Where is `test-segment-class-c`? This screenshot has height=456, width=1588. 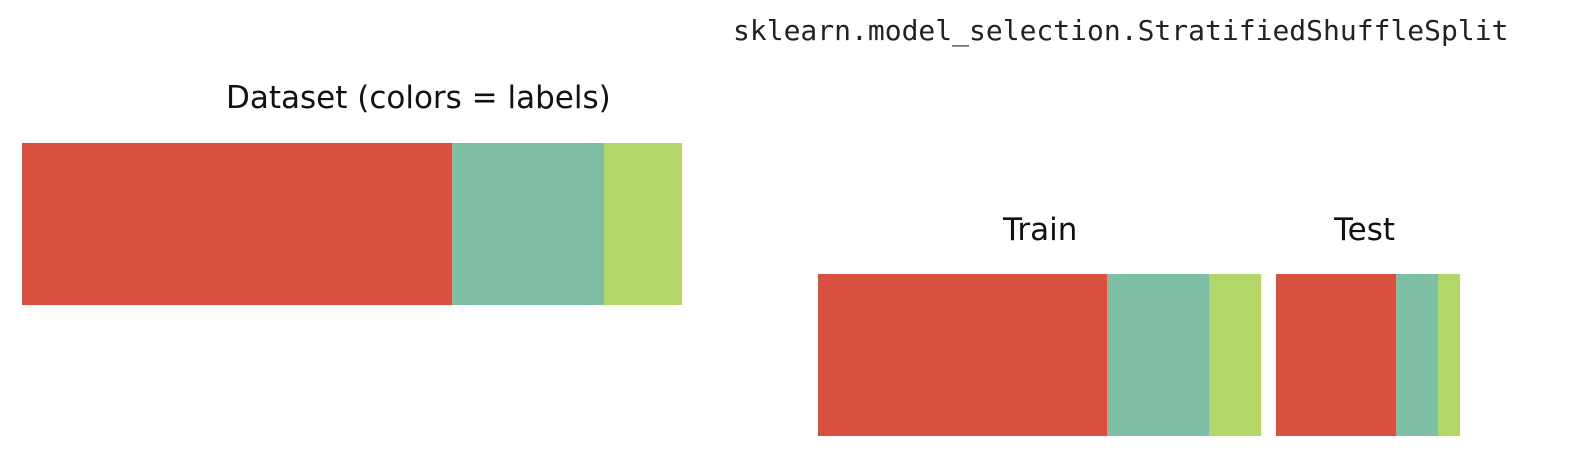 test-segment-class-c is located at coordinates (1449, 355).